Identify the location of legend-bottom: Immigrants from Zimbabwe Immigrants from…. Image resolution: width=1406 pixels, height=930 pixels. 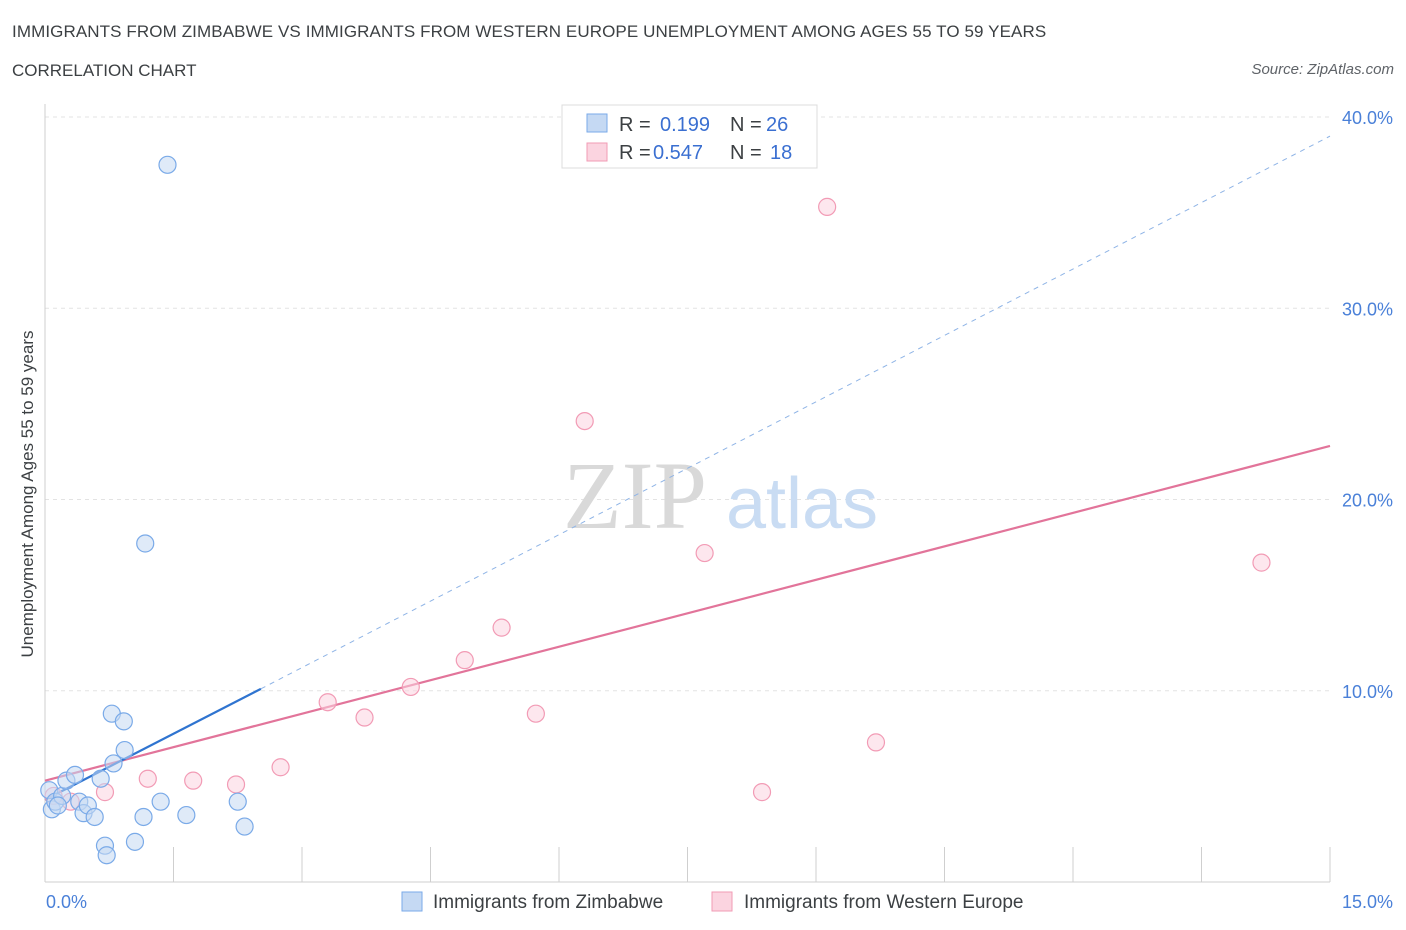
(712, 902).